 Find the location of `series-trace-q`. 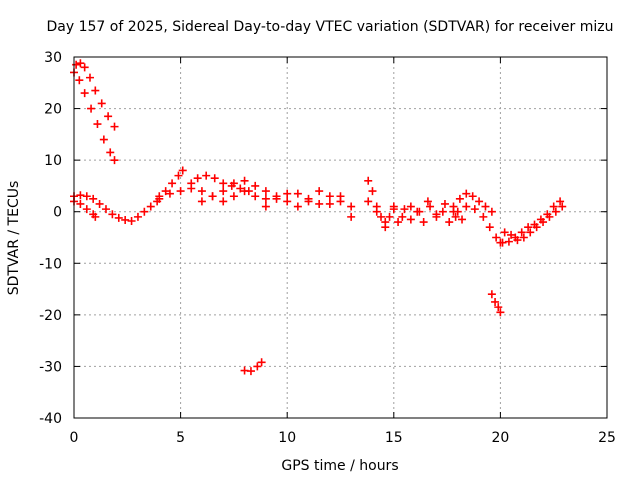

series-trace-q is located at coordinates (533, 223).